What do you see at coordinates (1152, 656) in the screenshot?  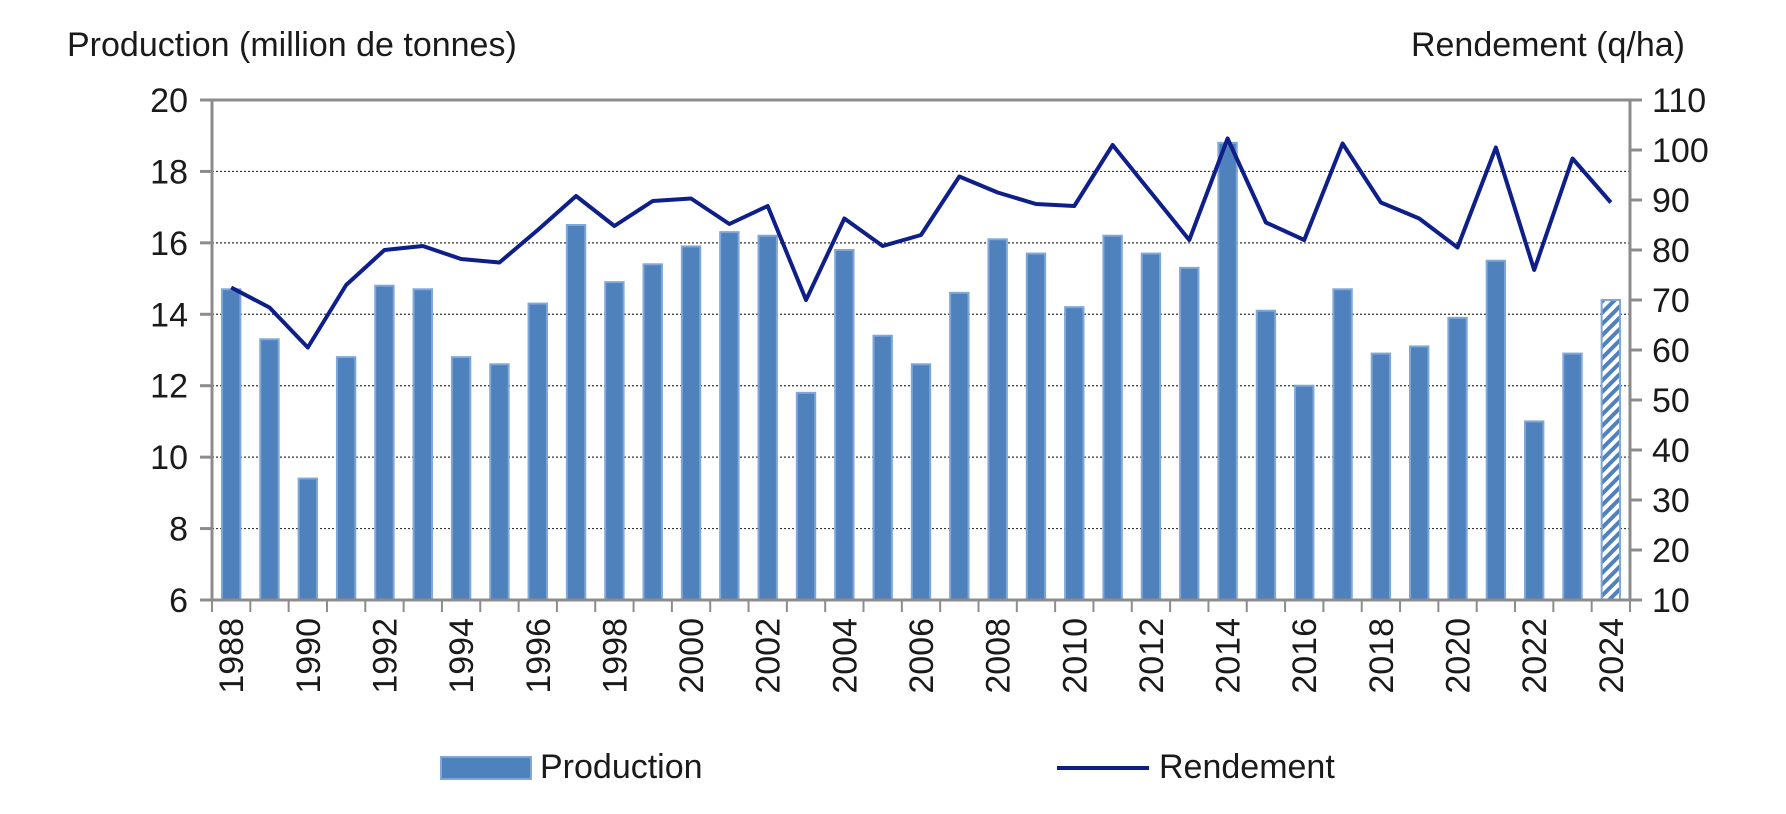 I see `xtick-2012: 2012` at bounding box center [1152, 656].